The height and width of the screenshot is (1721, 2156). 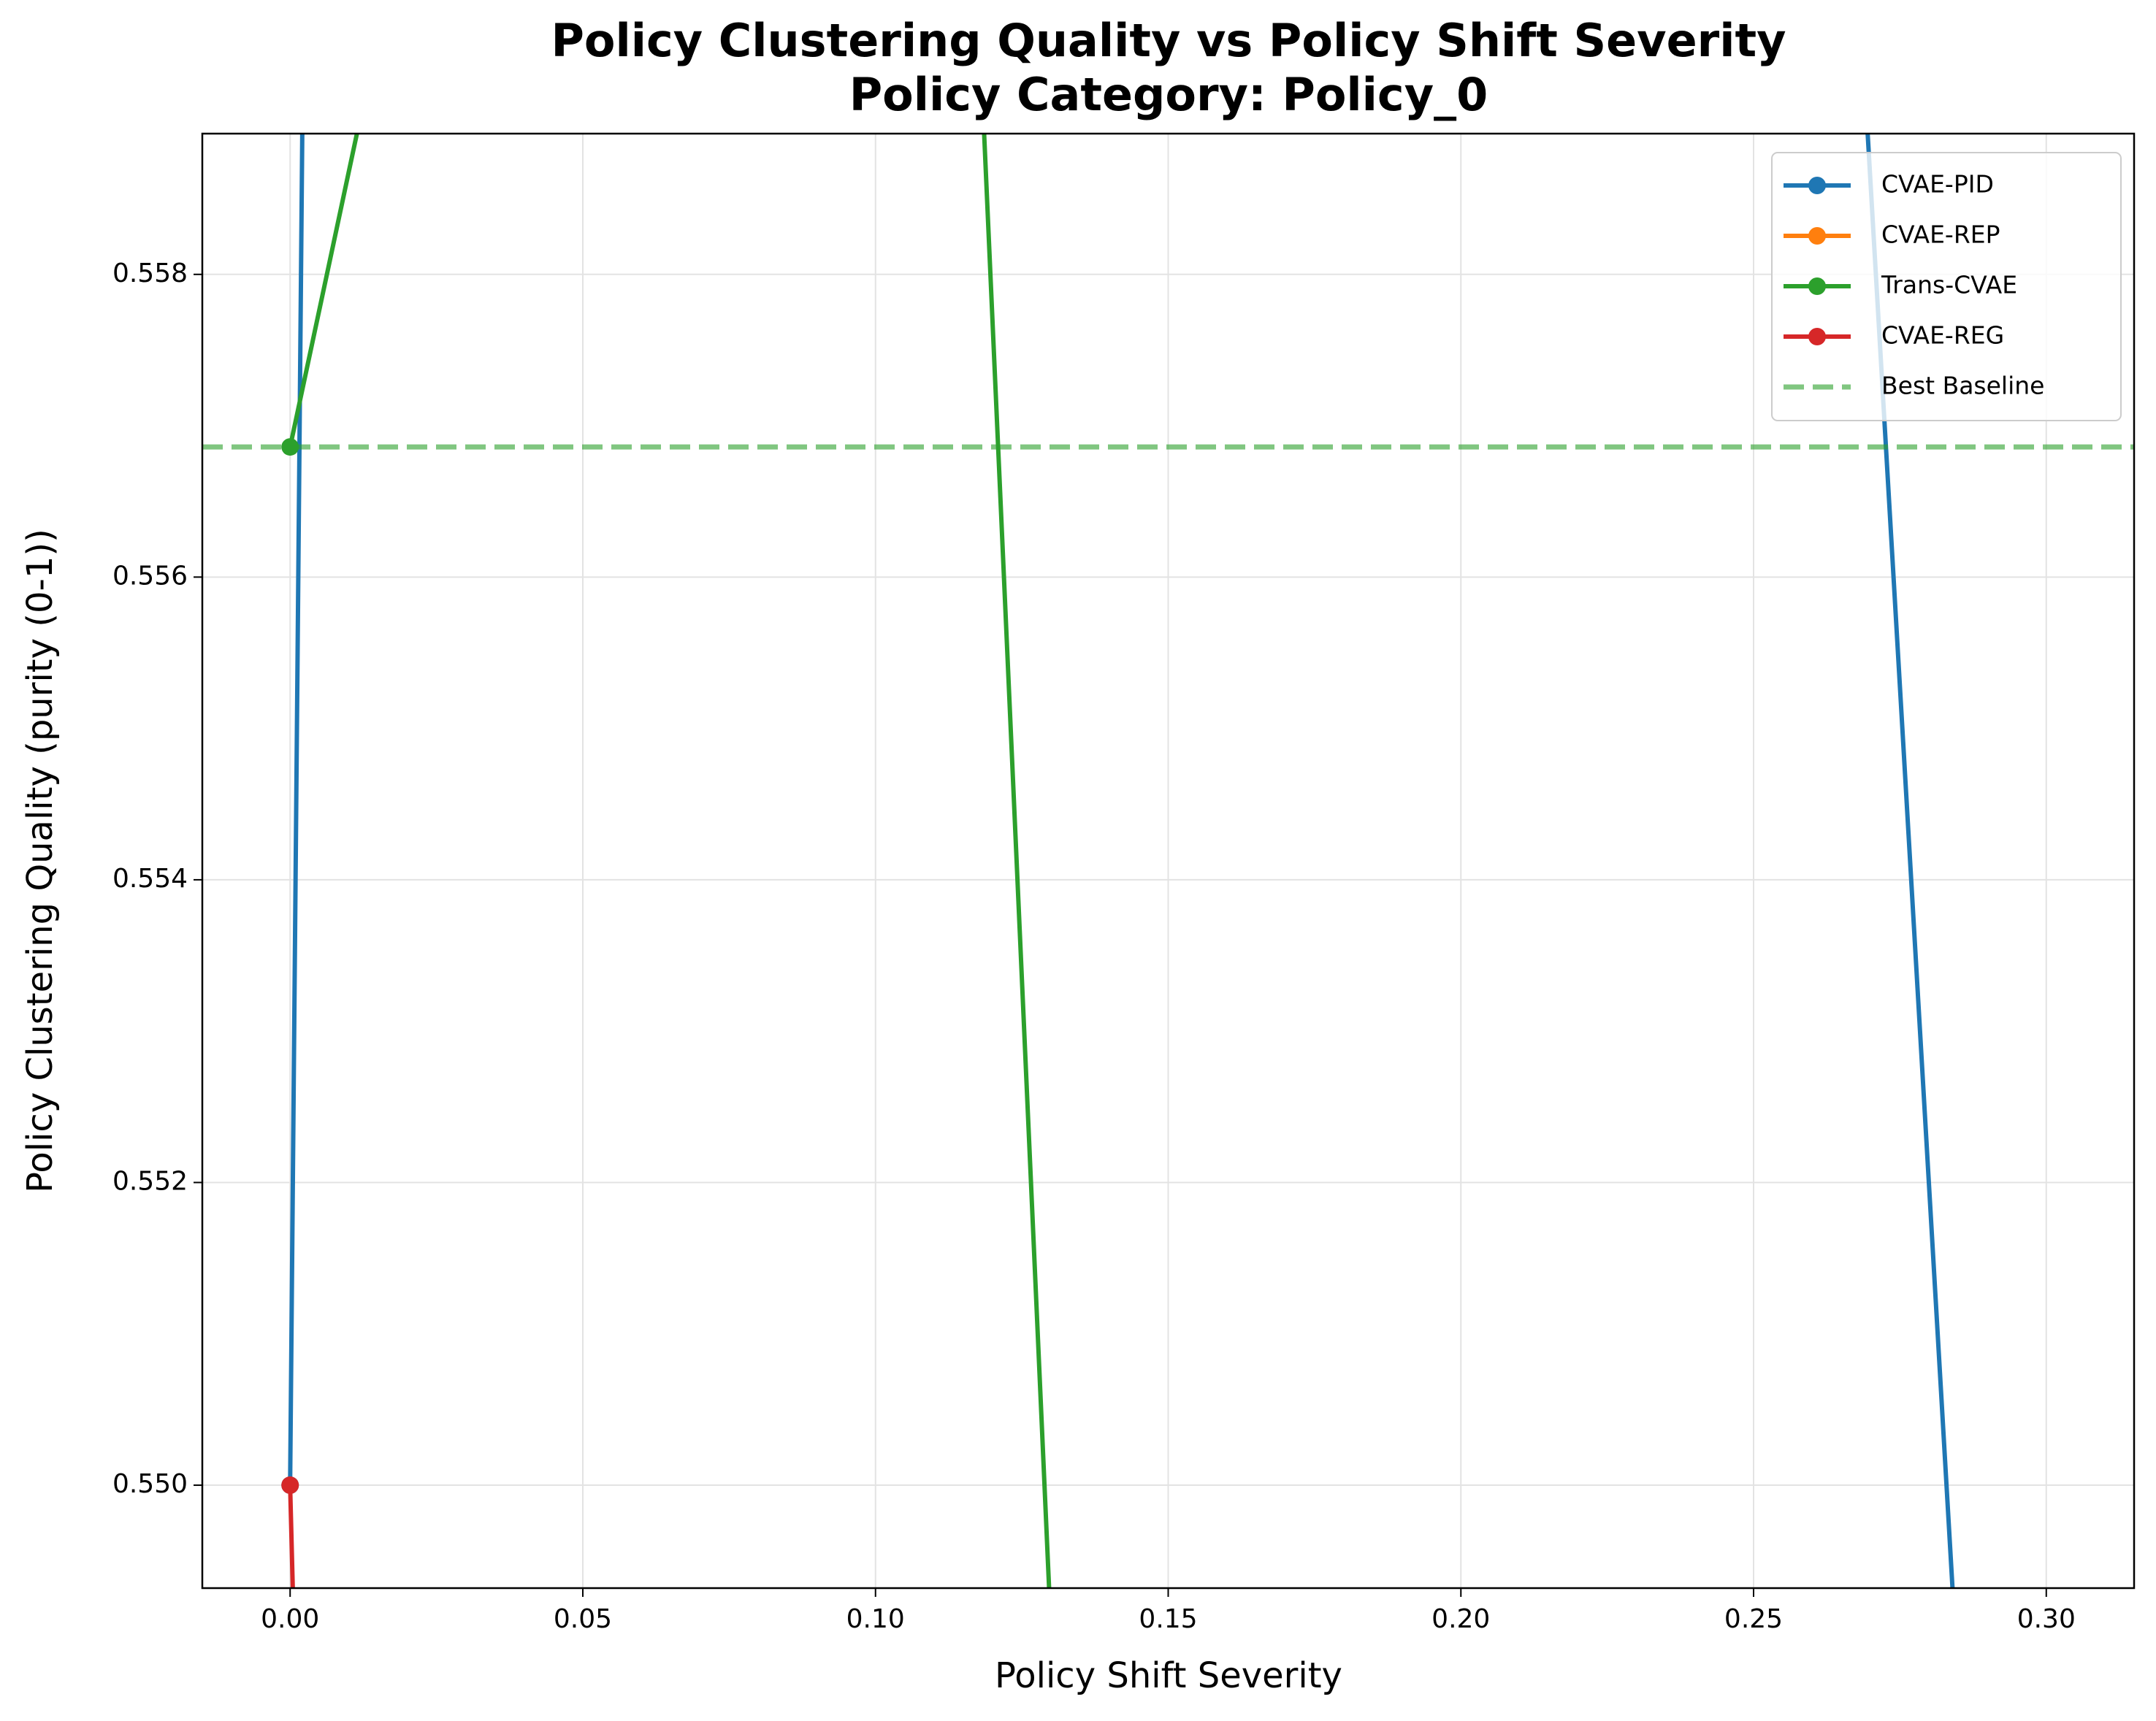 What do you see at coordinates (1169, 1675) in the screenshot?
I see `x-axis-label: Policy Shift Severity` at bounding box center [1169, 1675].